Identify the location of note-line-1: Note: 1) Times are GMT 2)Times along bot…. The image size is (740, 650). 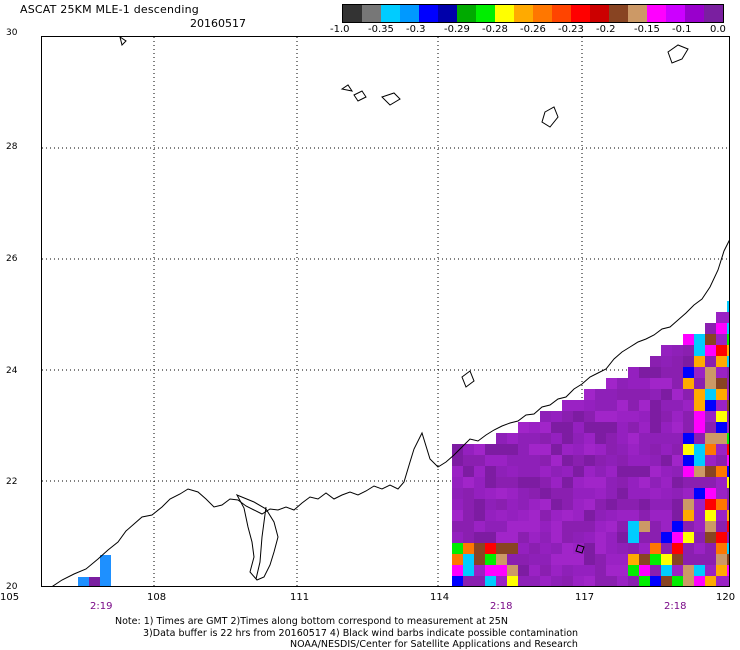
(311, 621).